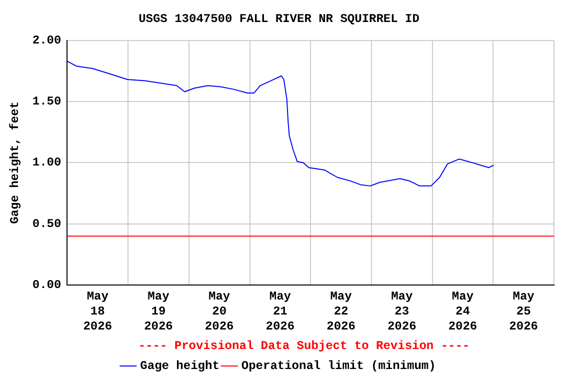 This screenshot has height=384, width=576. I want to click on y-tick-label: 2.00, so click(47, 40).